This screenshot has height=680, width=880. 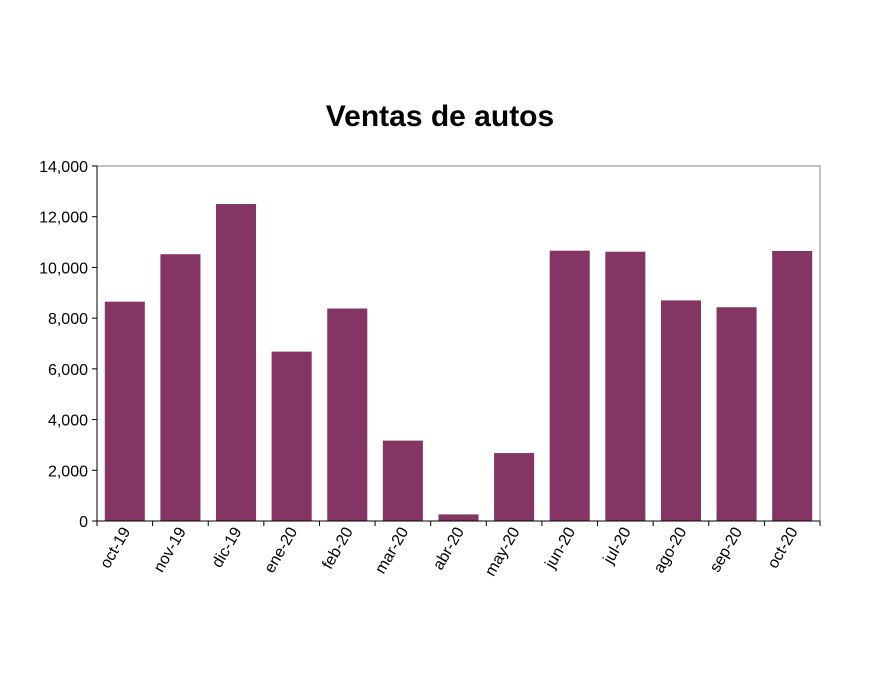 What do you see at coordinates (68, 471) in the screenshot?
I see `y-tick-label: 2,000` at bounding box center [68, 471].